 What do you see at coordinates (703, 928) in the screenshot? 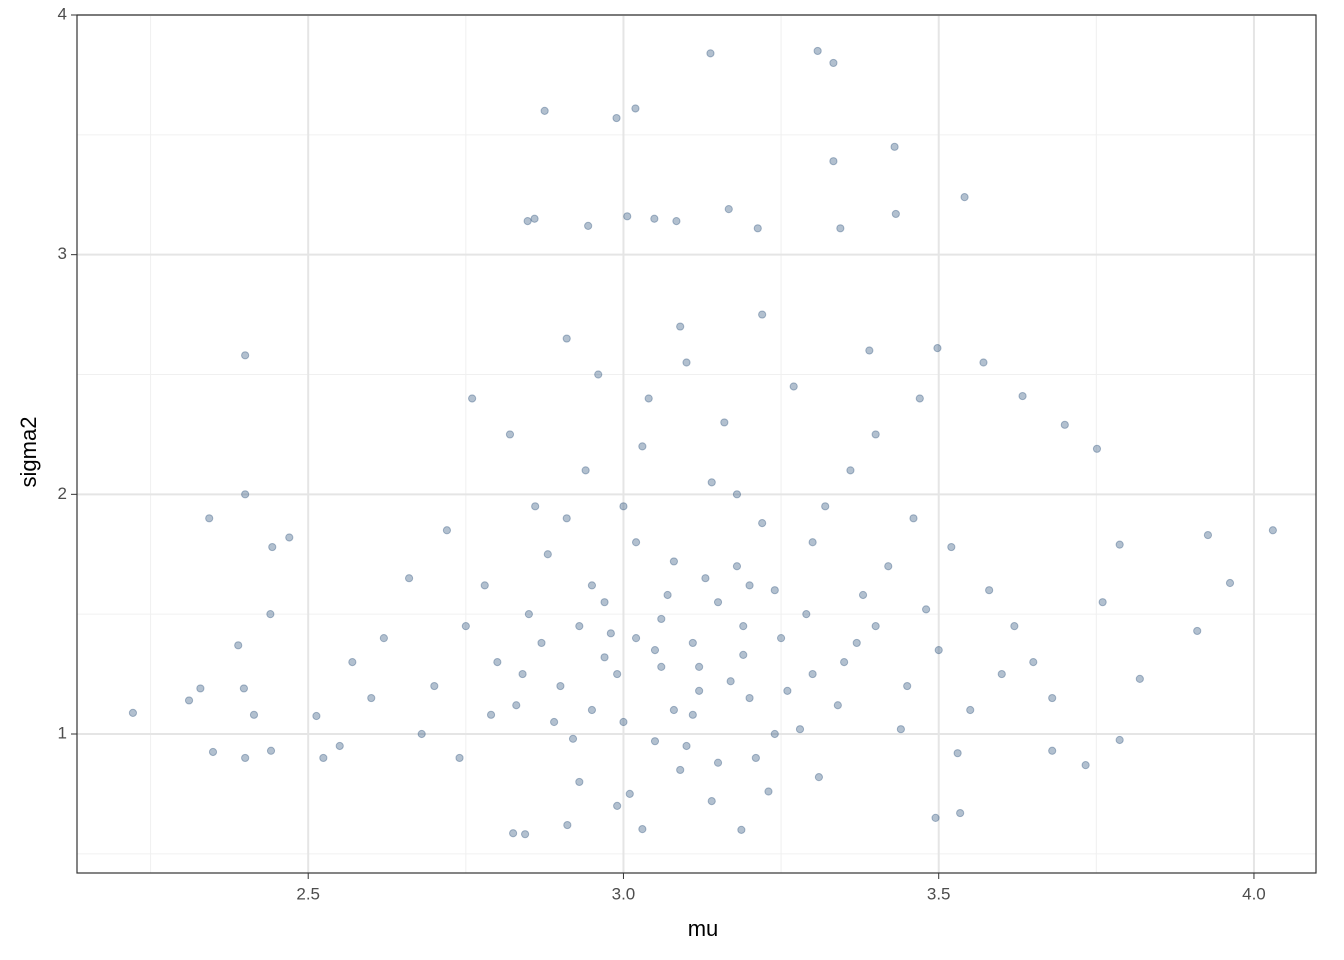
I see `x-axis-title: mu` at bounding box center [703, 928].